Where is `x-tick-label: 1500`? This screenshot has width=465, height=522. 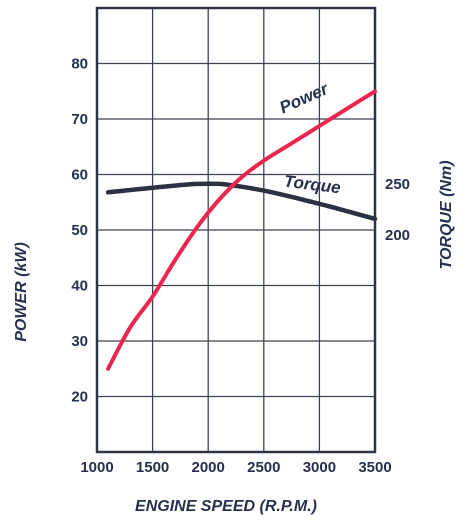
x-tick-label: 1500 is located at coordinates (152, 467).